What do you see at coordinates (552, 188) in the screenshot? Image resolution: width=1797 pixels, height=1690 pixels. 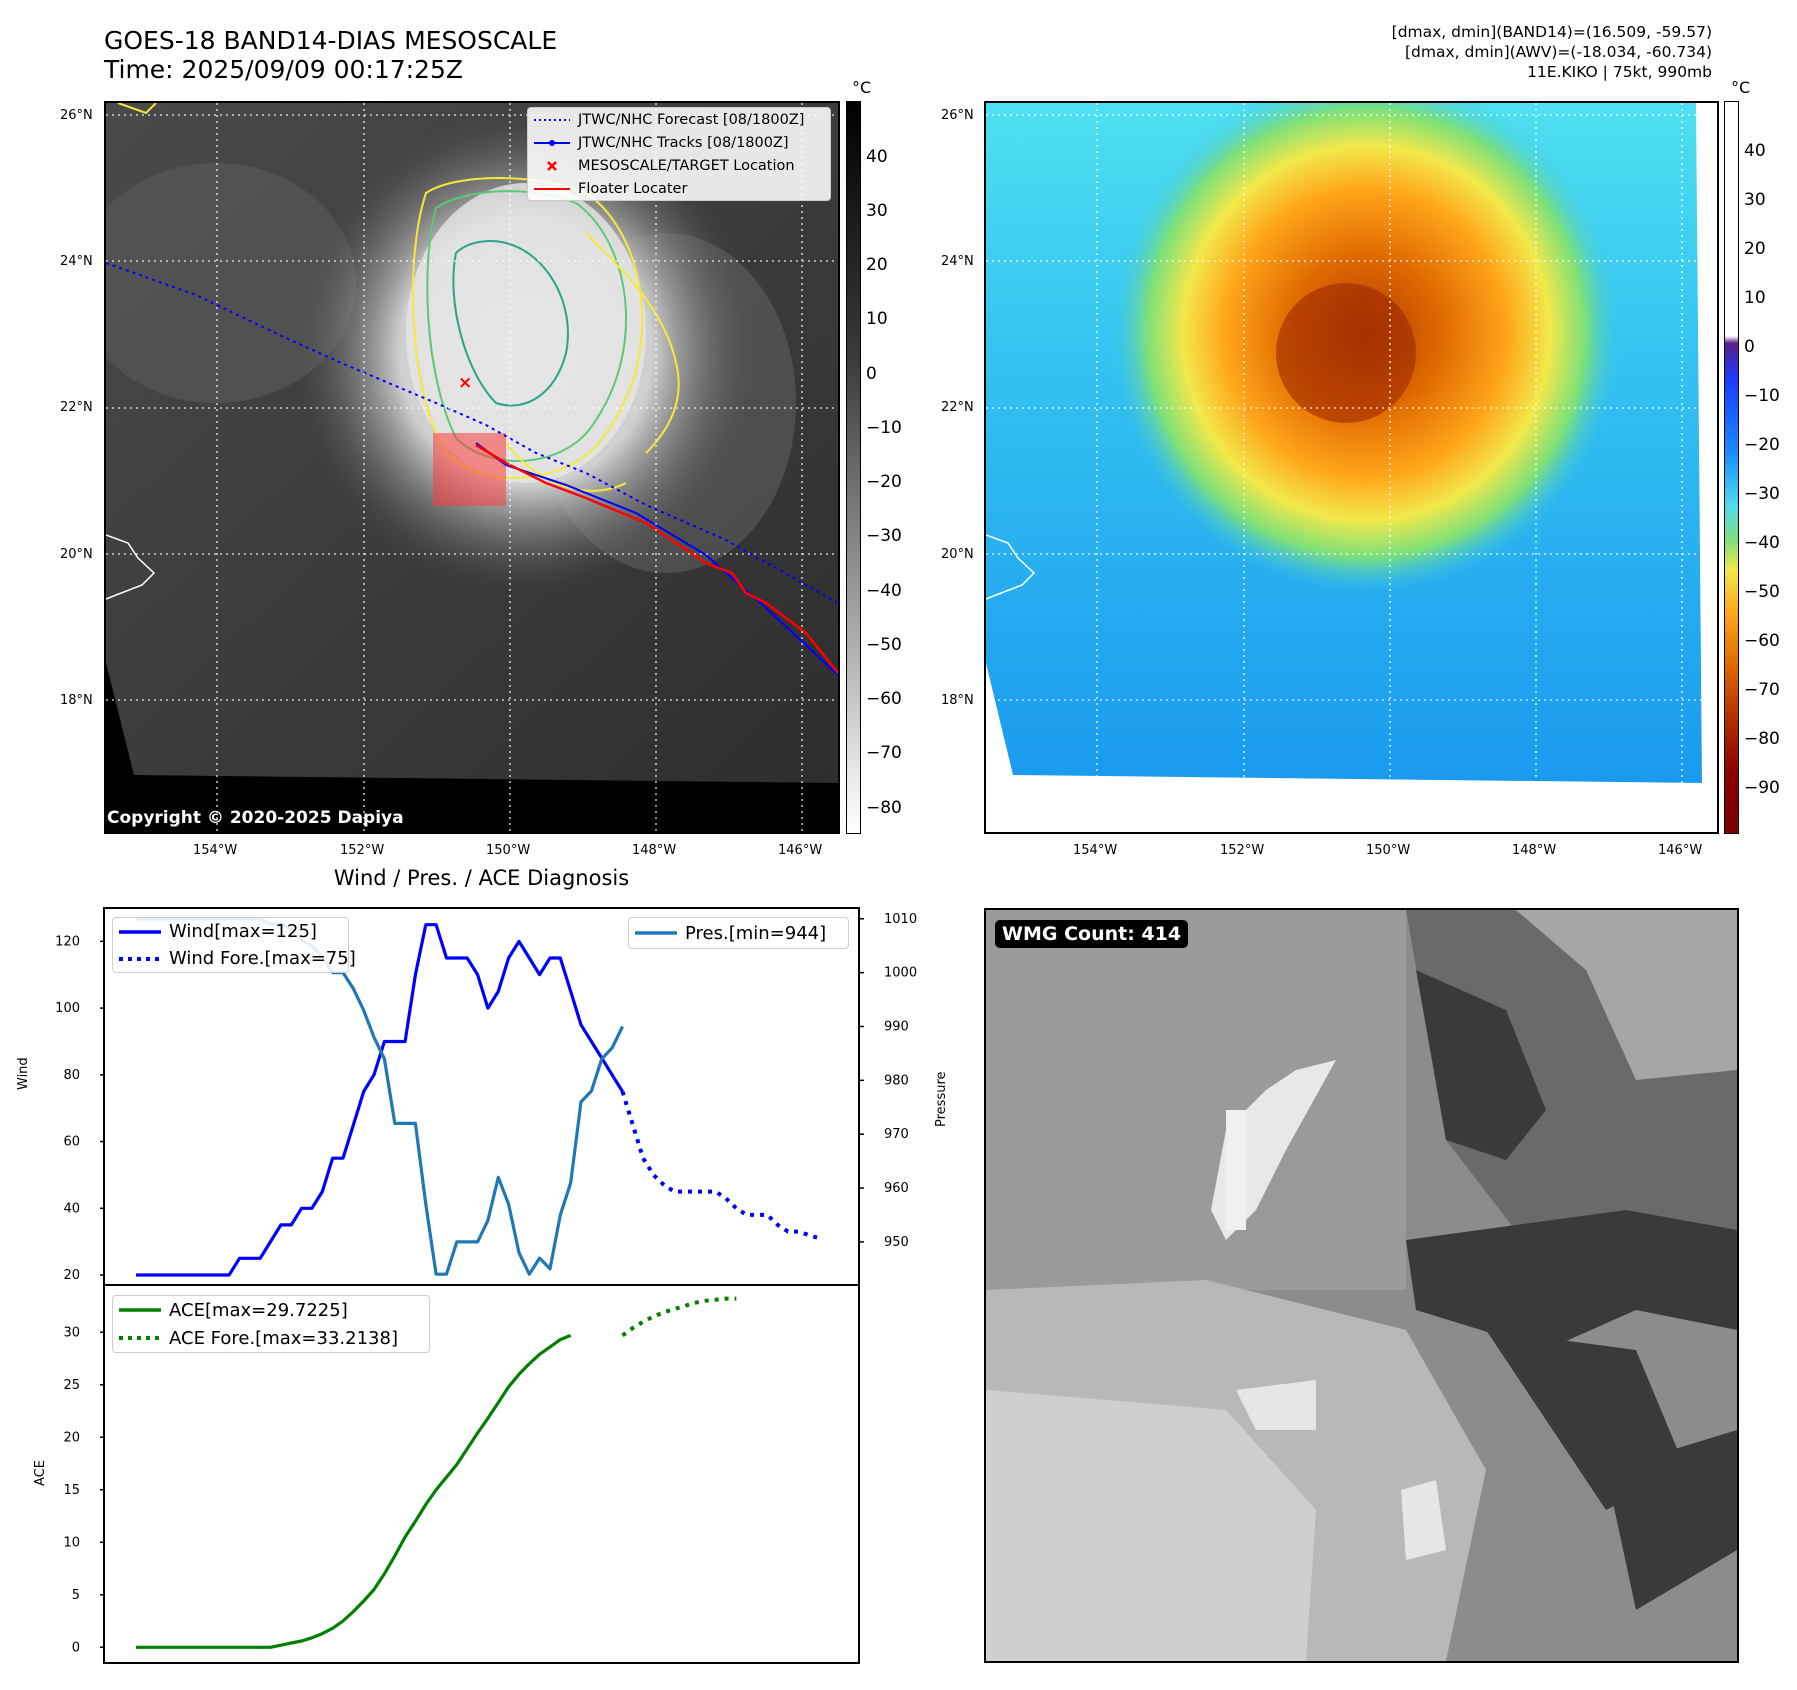 I see `red-line-icon` at bounding box center [552, 188].